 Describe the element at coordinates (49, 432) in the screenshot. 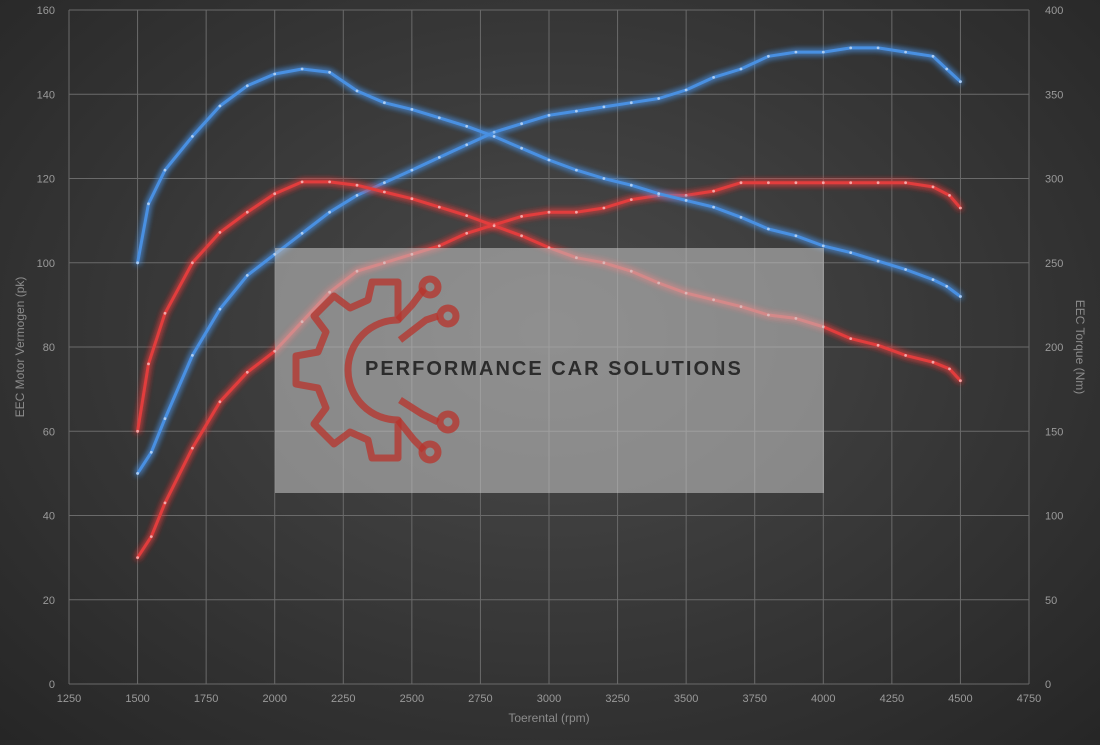

I see `y-left-tick-label: 60` at that location.